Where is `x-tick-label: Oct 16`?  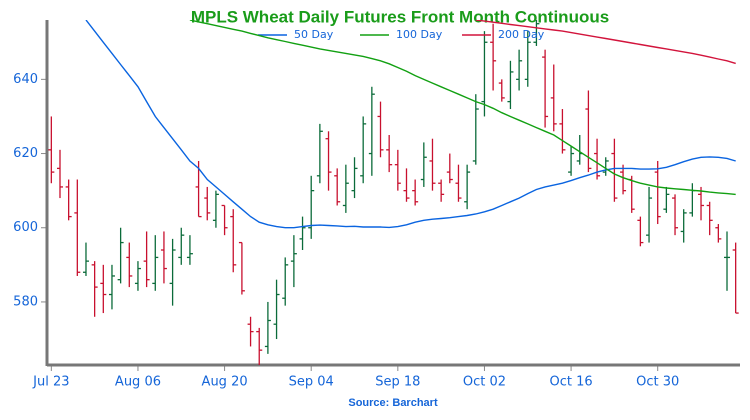 x-tick-label: Oct 16 is located at coordinates (571, 382).